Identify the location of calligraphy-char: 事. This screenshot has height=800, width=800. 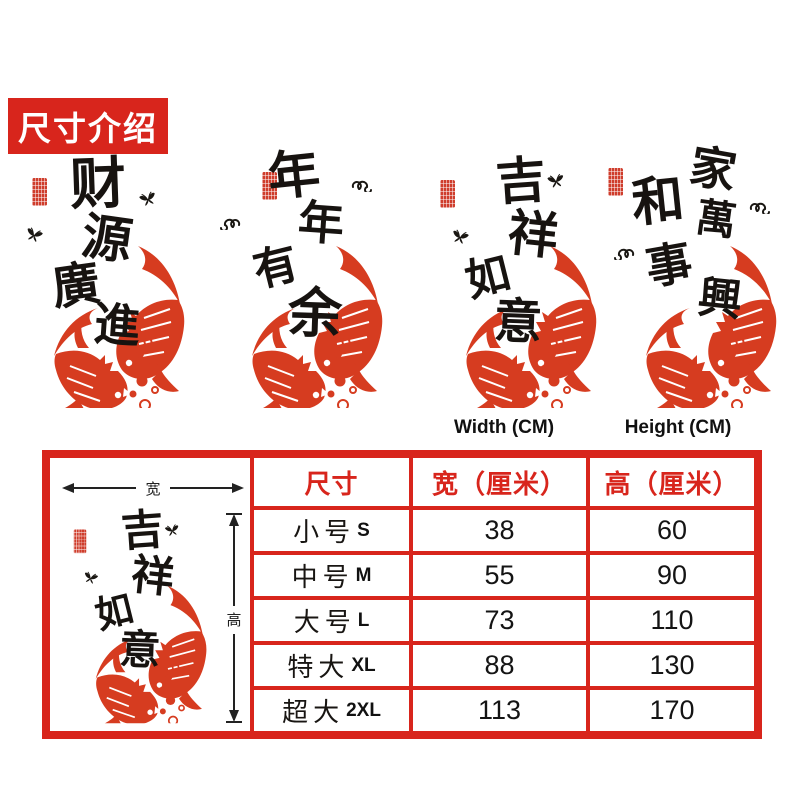
(669, 265).